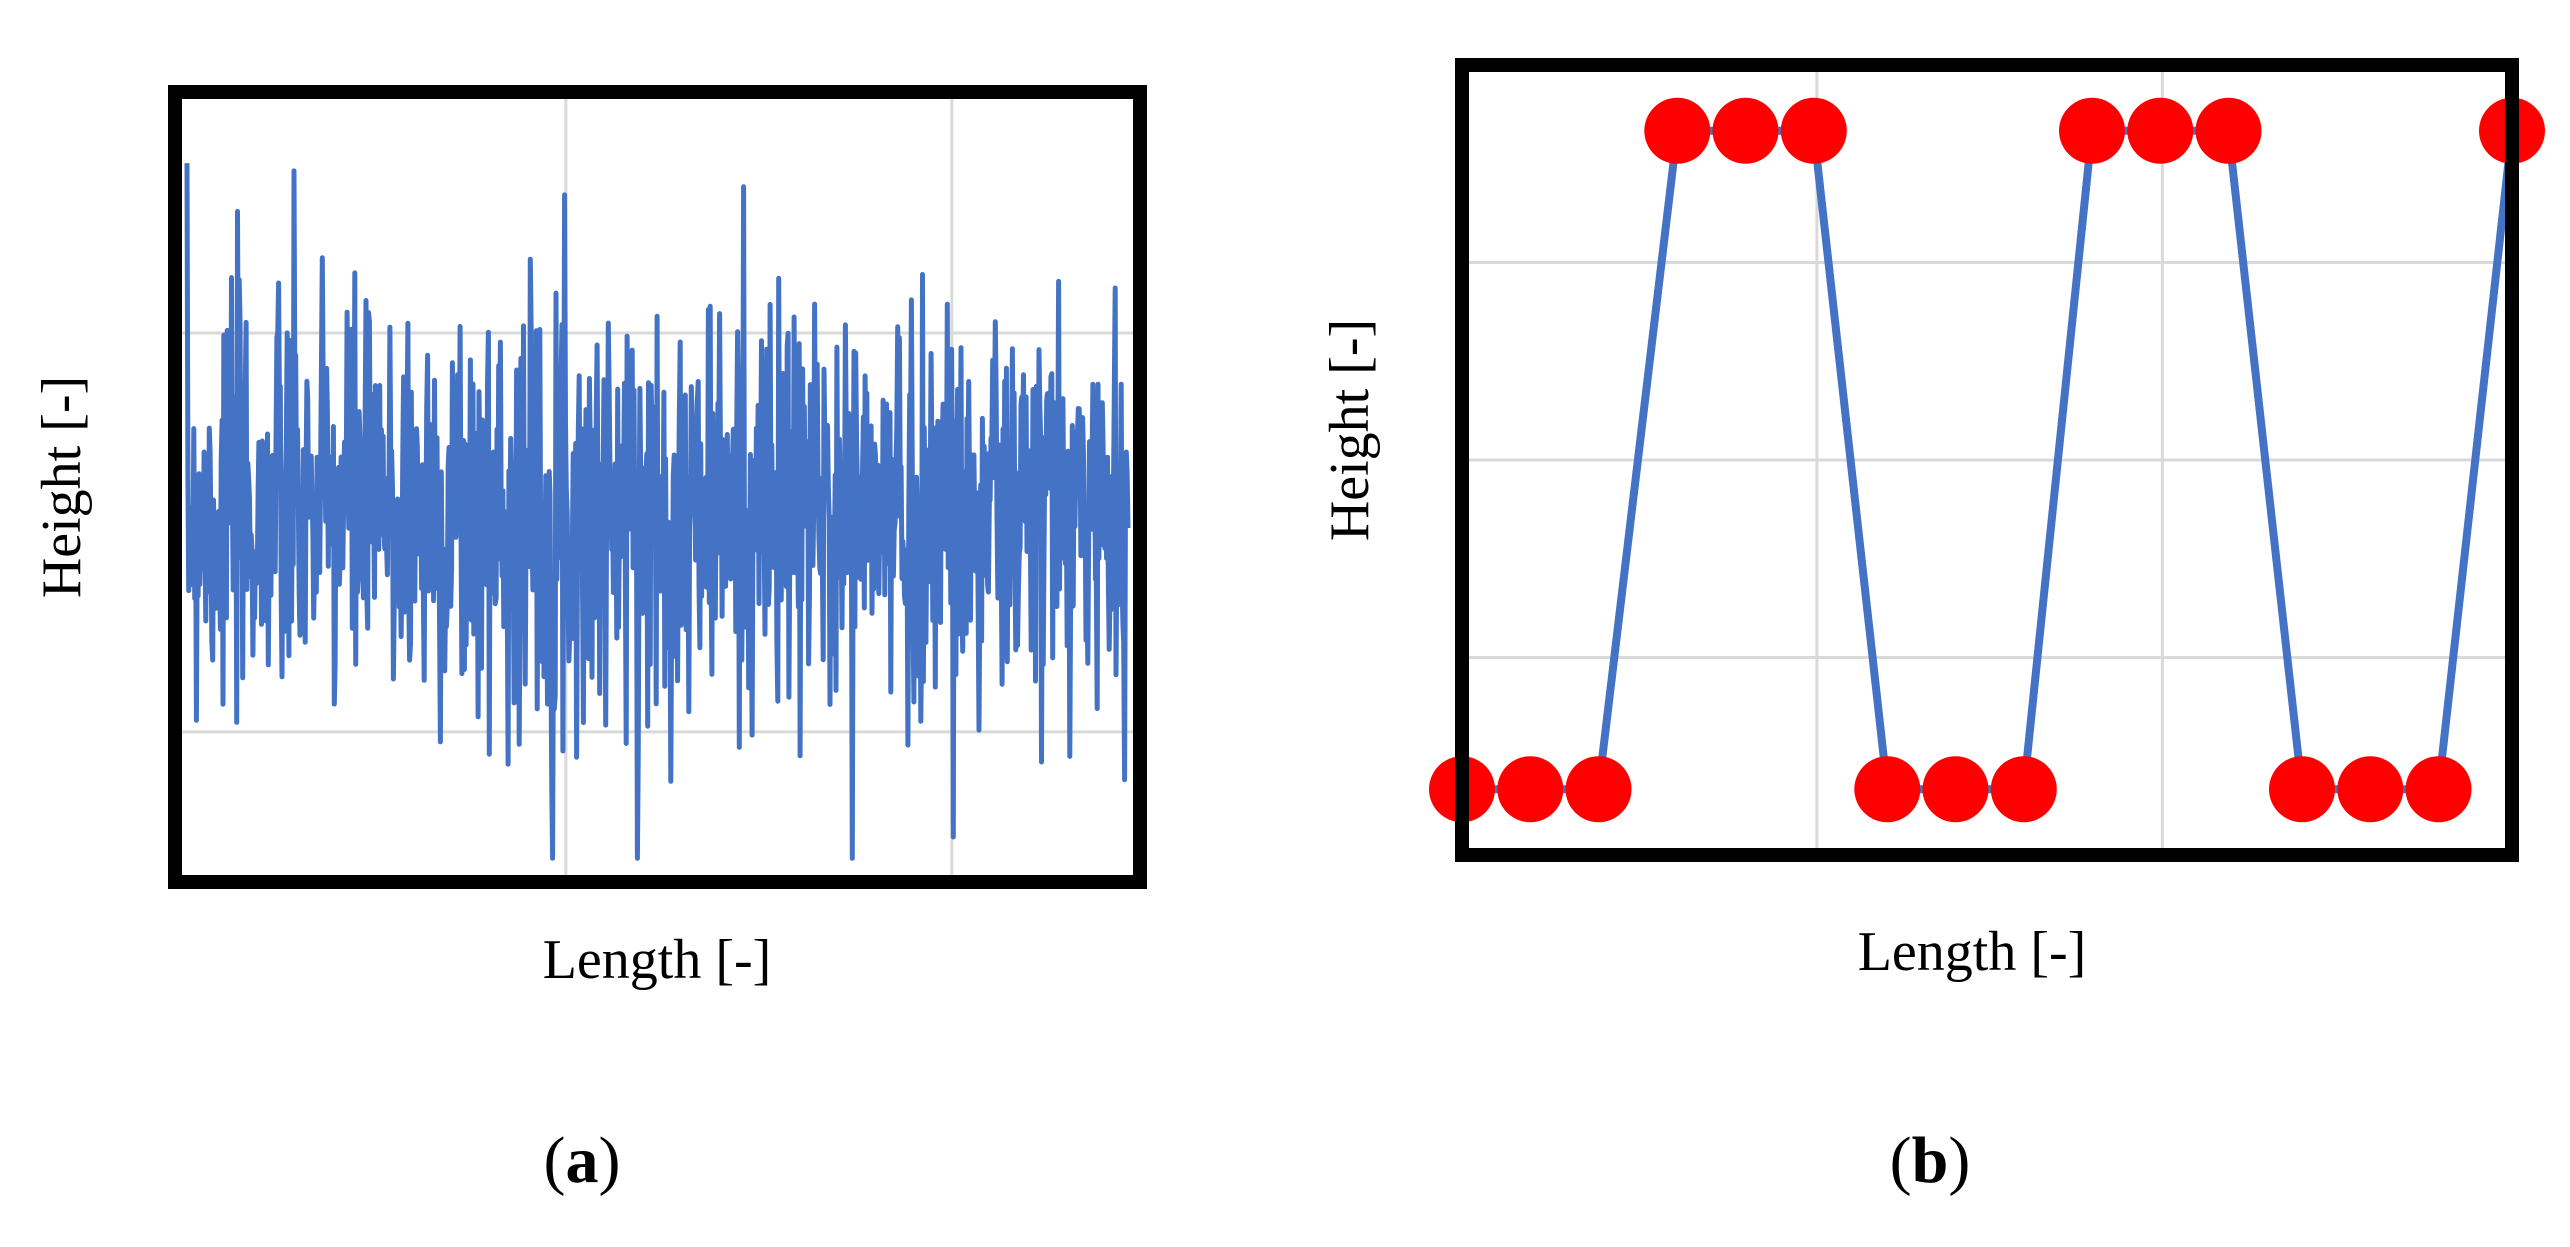 The width and height of the screenshot is (2570, 1247). What do you see at coordinates (610, 1160) in the screenshot?
I see `panel-a-label-close: )` at bounding box center [610, 1160].